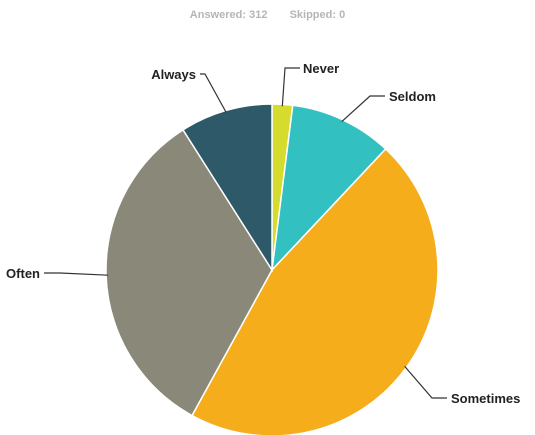 The height and width of the screenshot is (435, 535). I want to click on answered-count: Answered: 312, so click(229, 15).